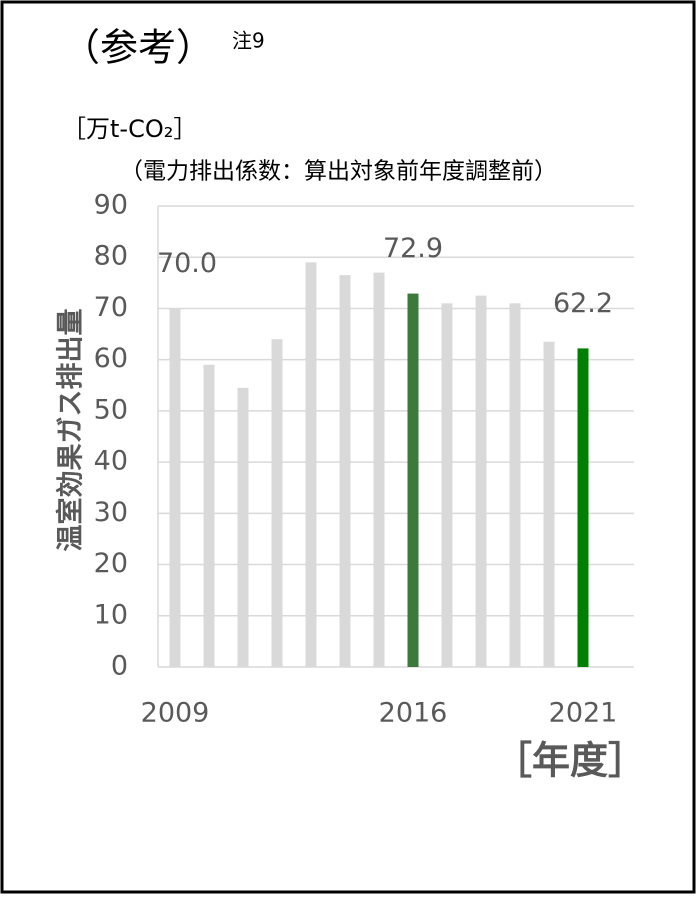  What do you see at coordinates (187, 263) in the screenshot?
I see `data-label: 70.0` at bounding box center [187, 263].